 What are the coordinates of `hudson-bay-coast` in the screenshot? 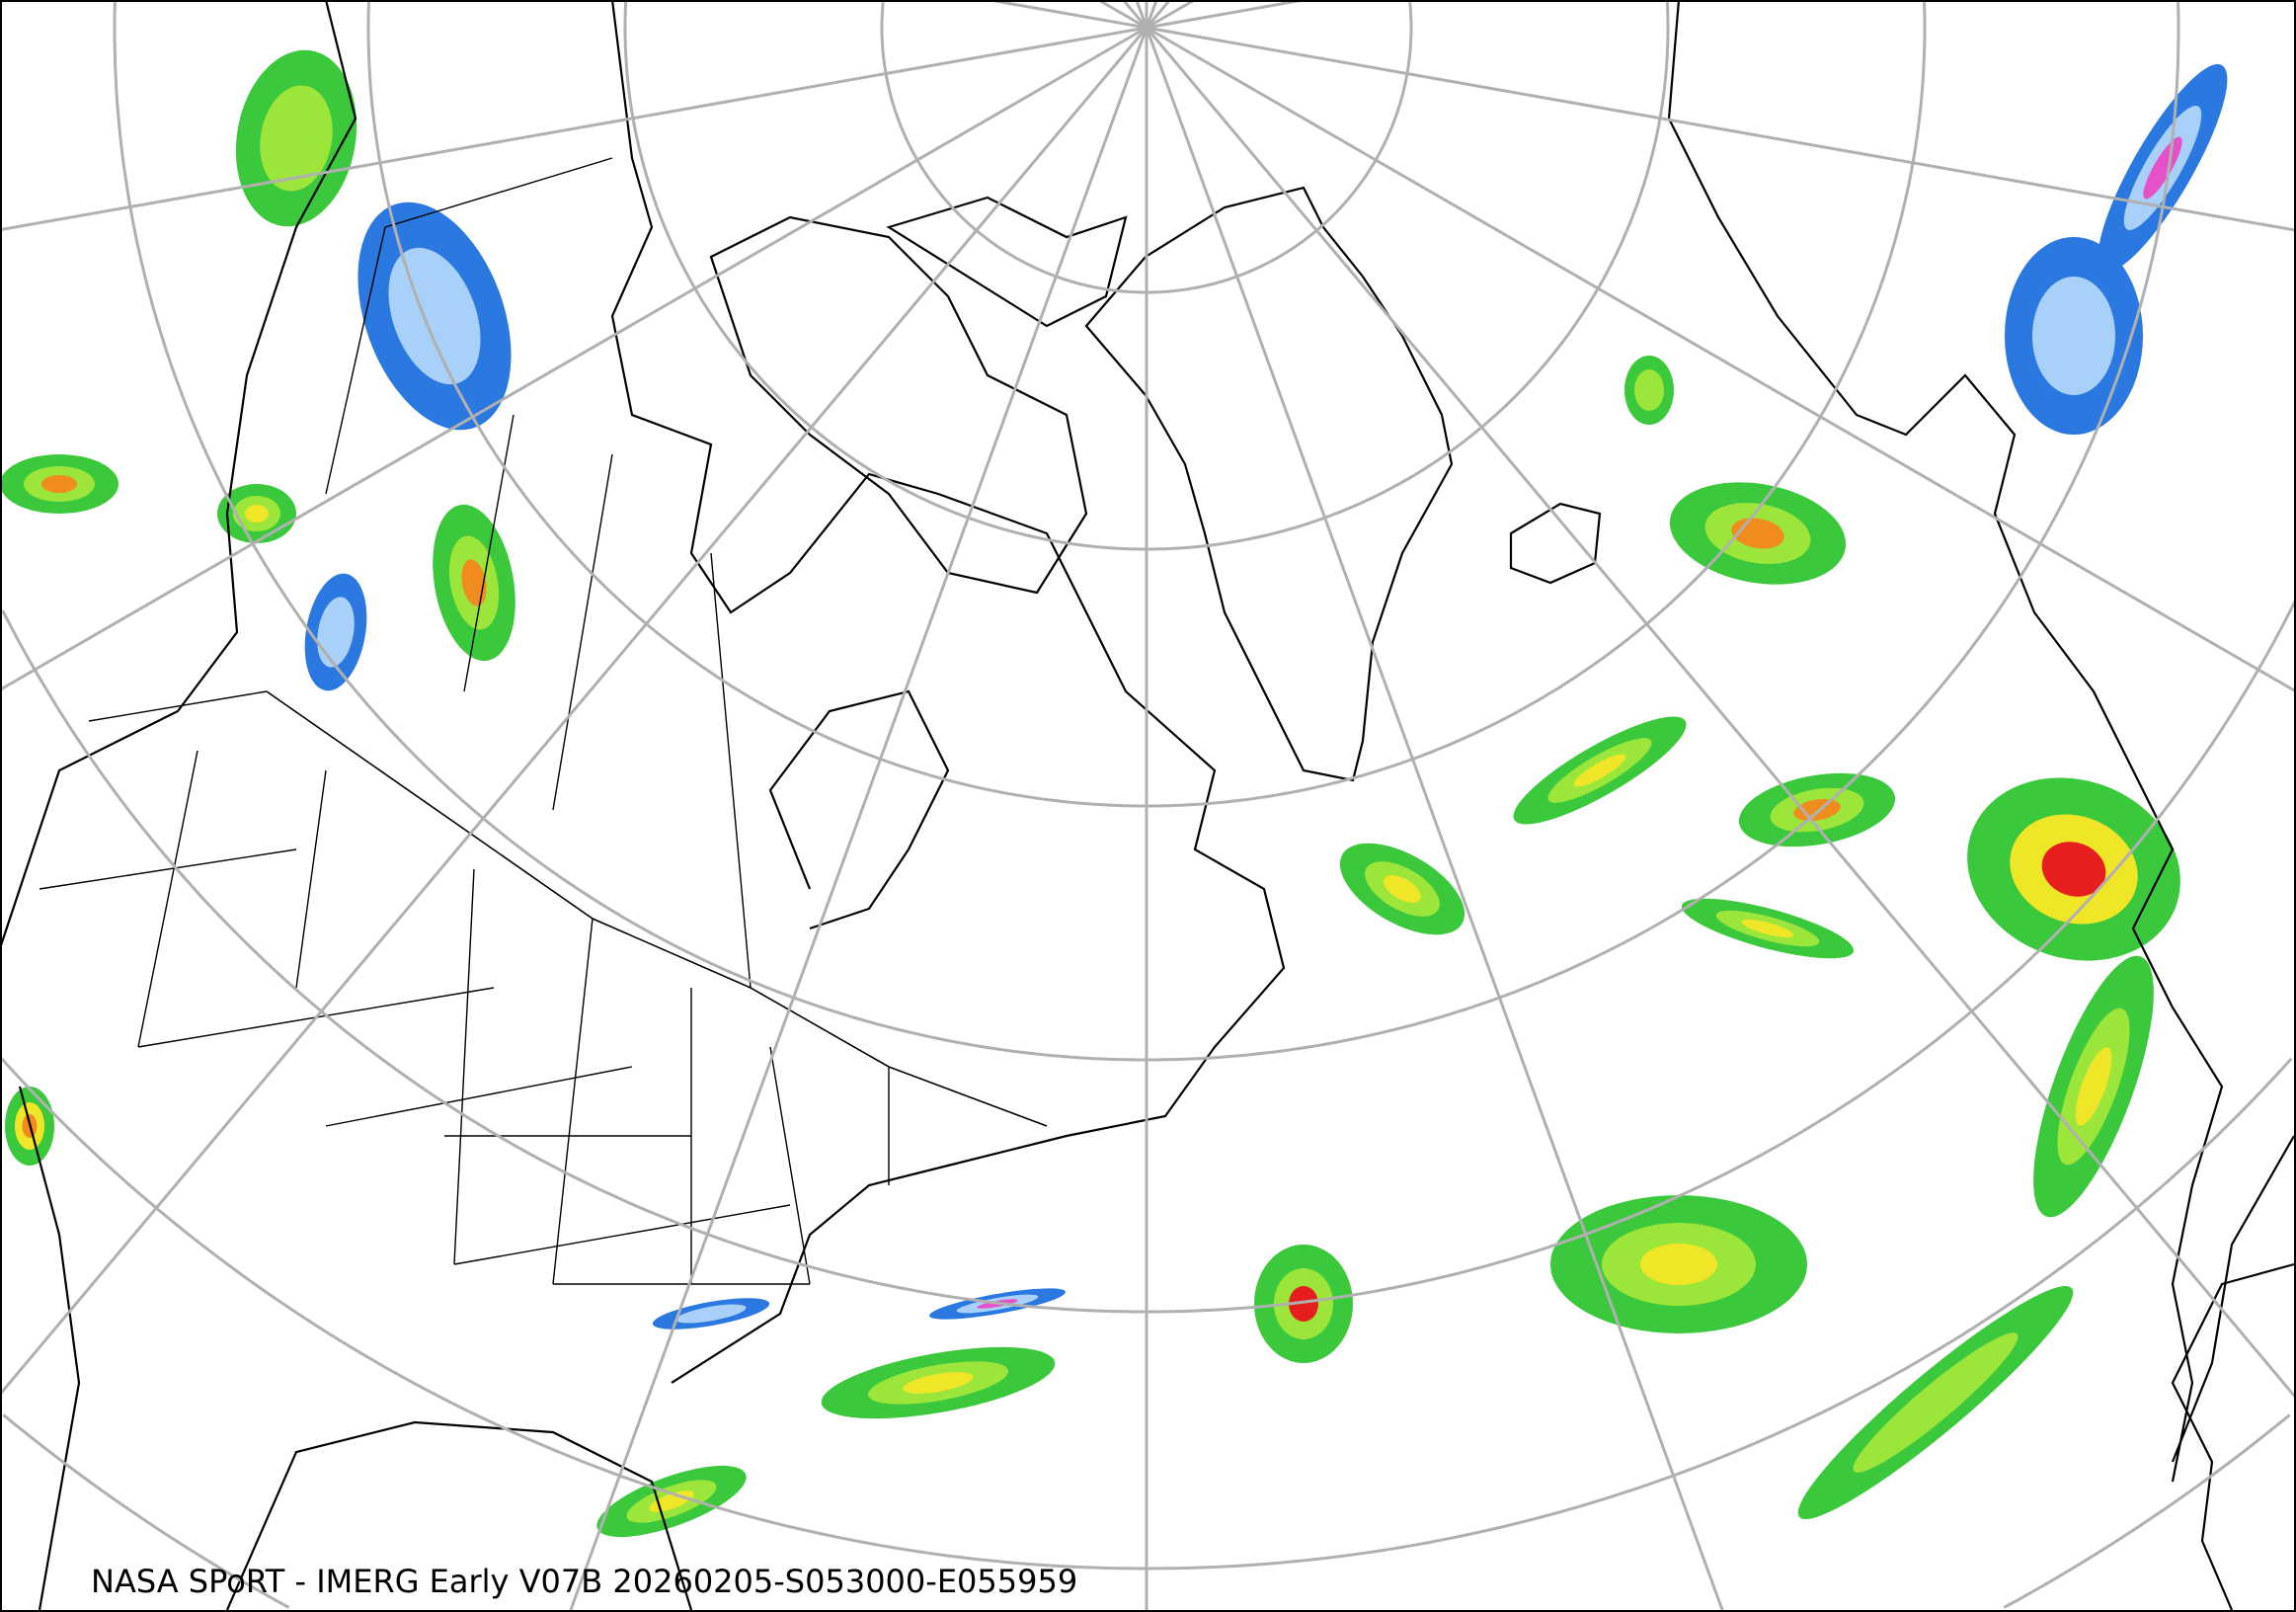 It's located at (859, 810).